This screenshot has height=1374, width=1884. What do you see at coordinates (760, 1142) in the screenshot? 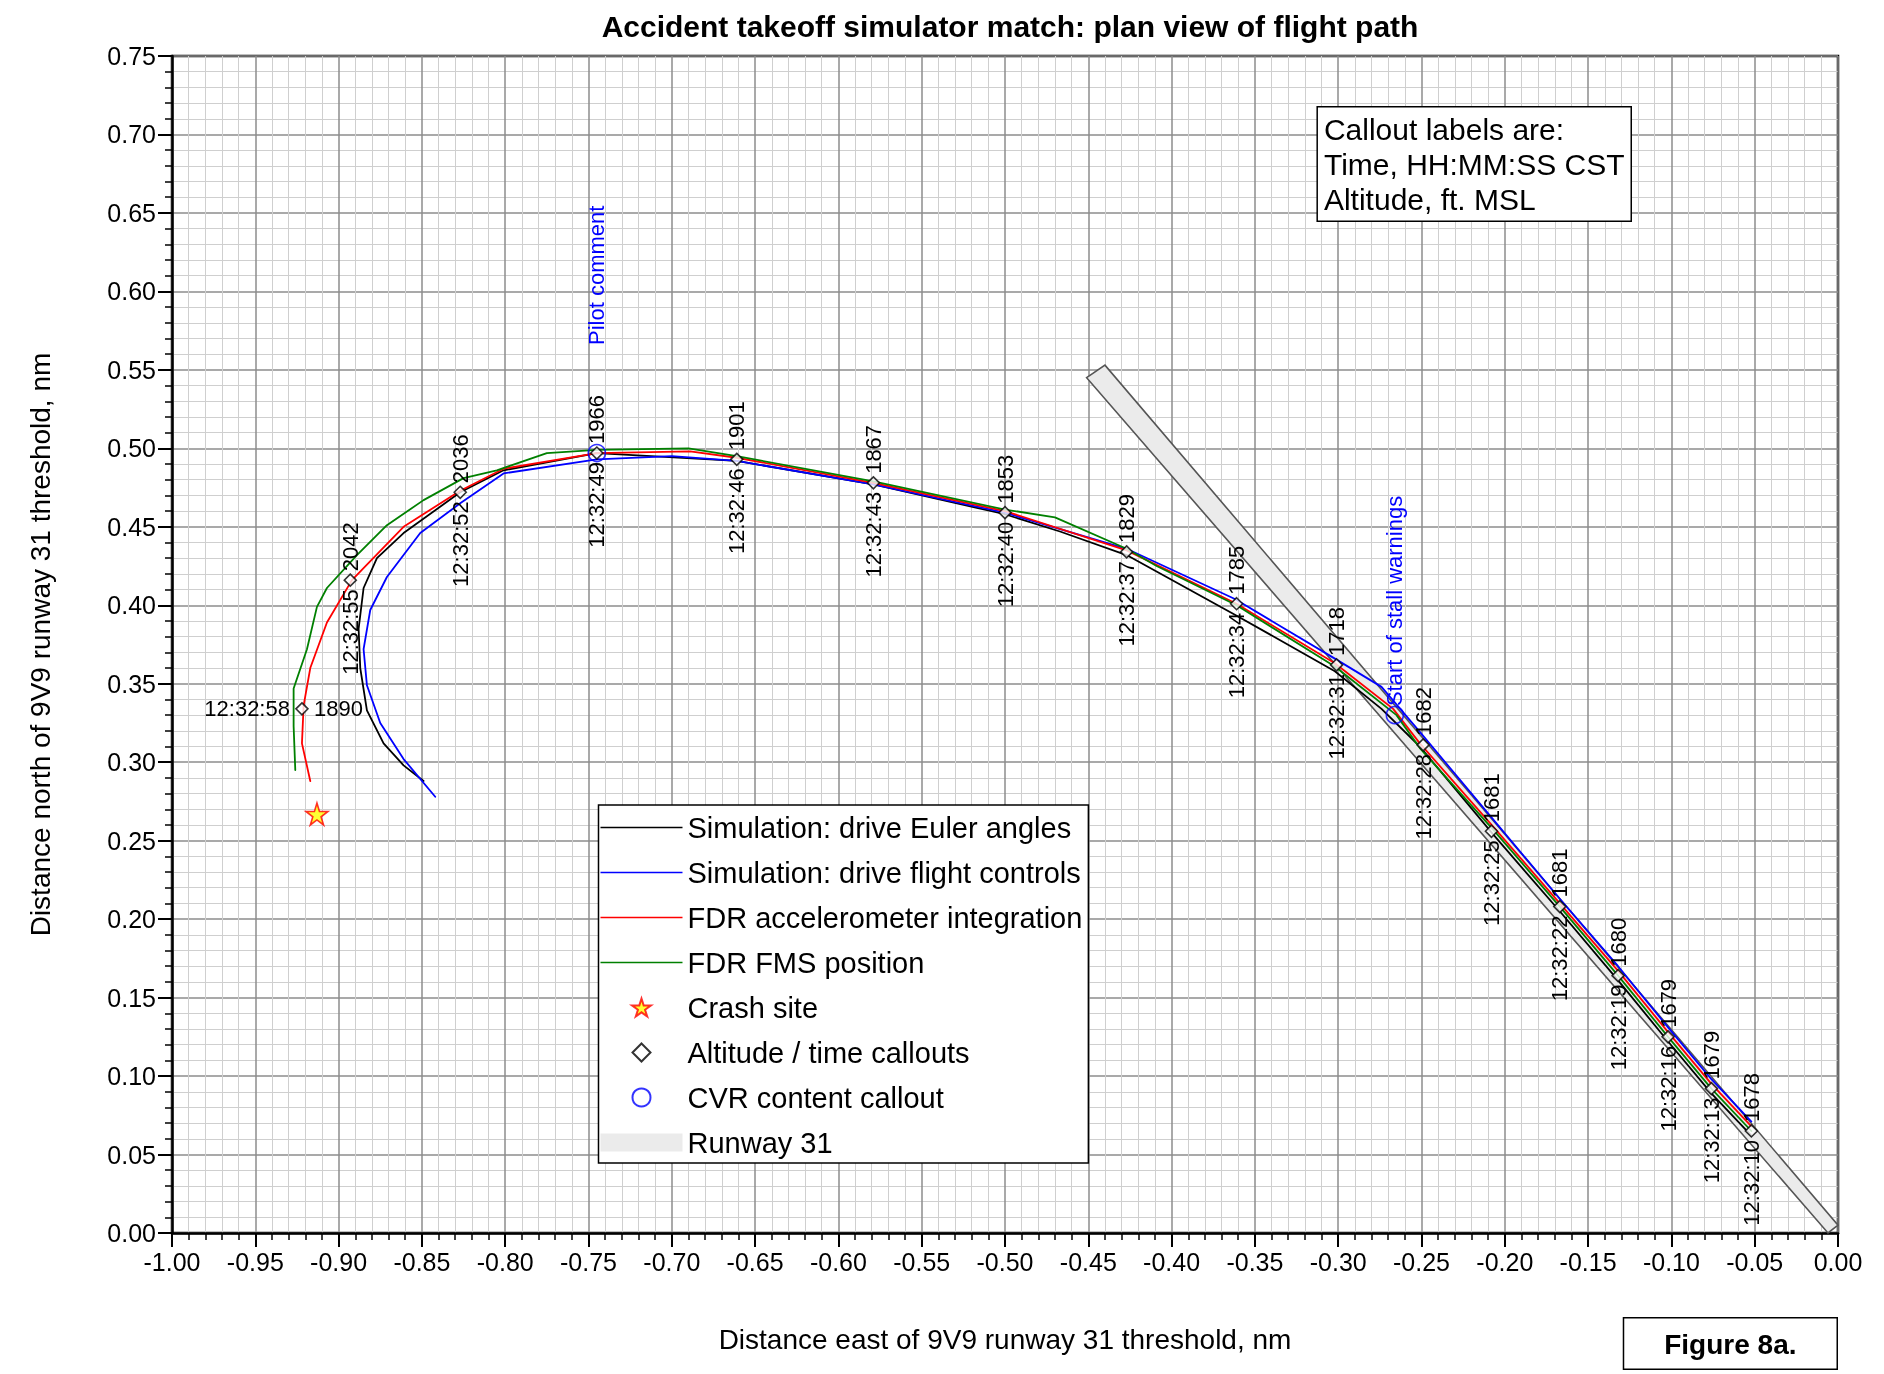
I see `legend-label: Runway 31` at bounding box center [760, 1142].